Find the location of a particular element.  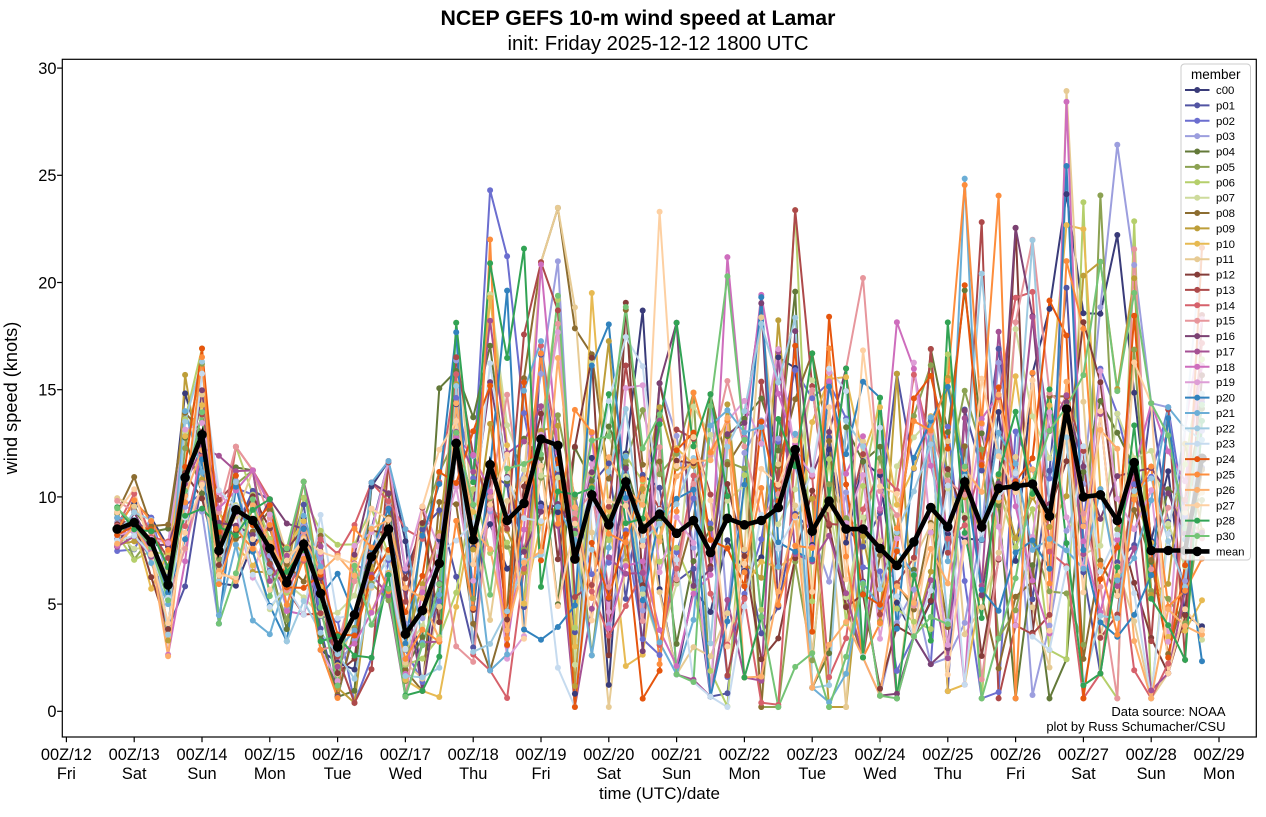

svg-text: p05 is located at coordinates (1225, 168).